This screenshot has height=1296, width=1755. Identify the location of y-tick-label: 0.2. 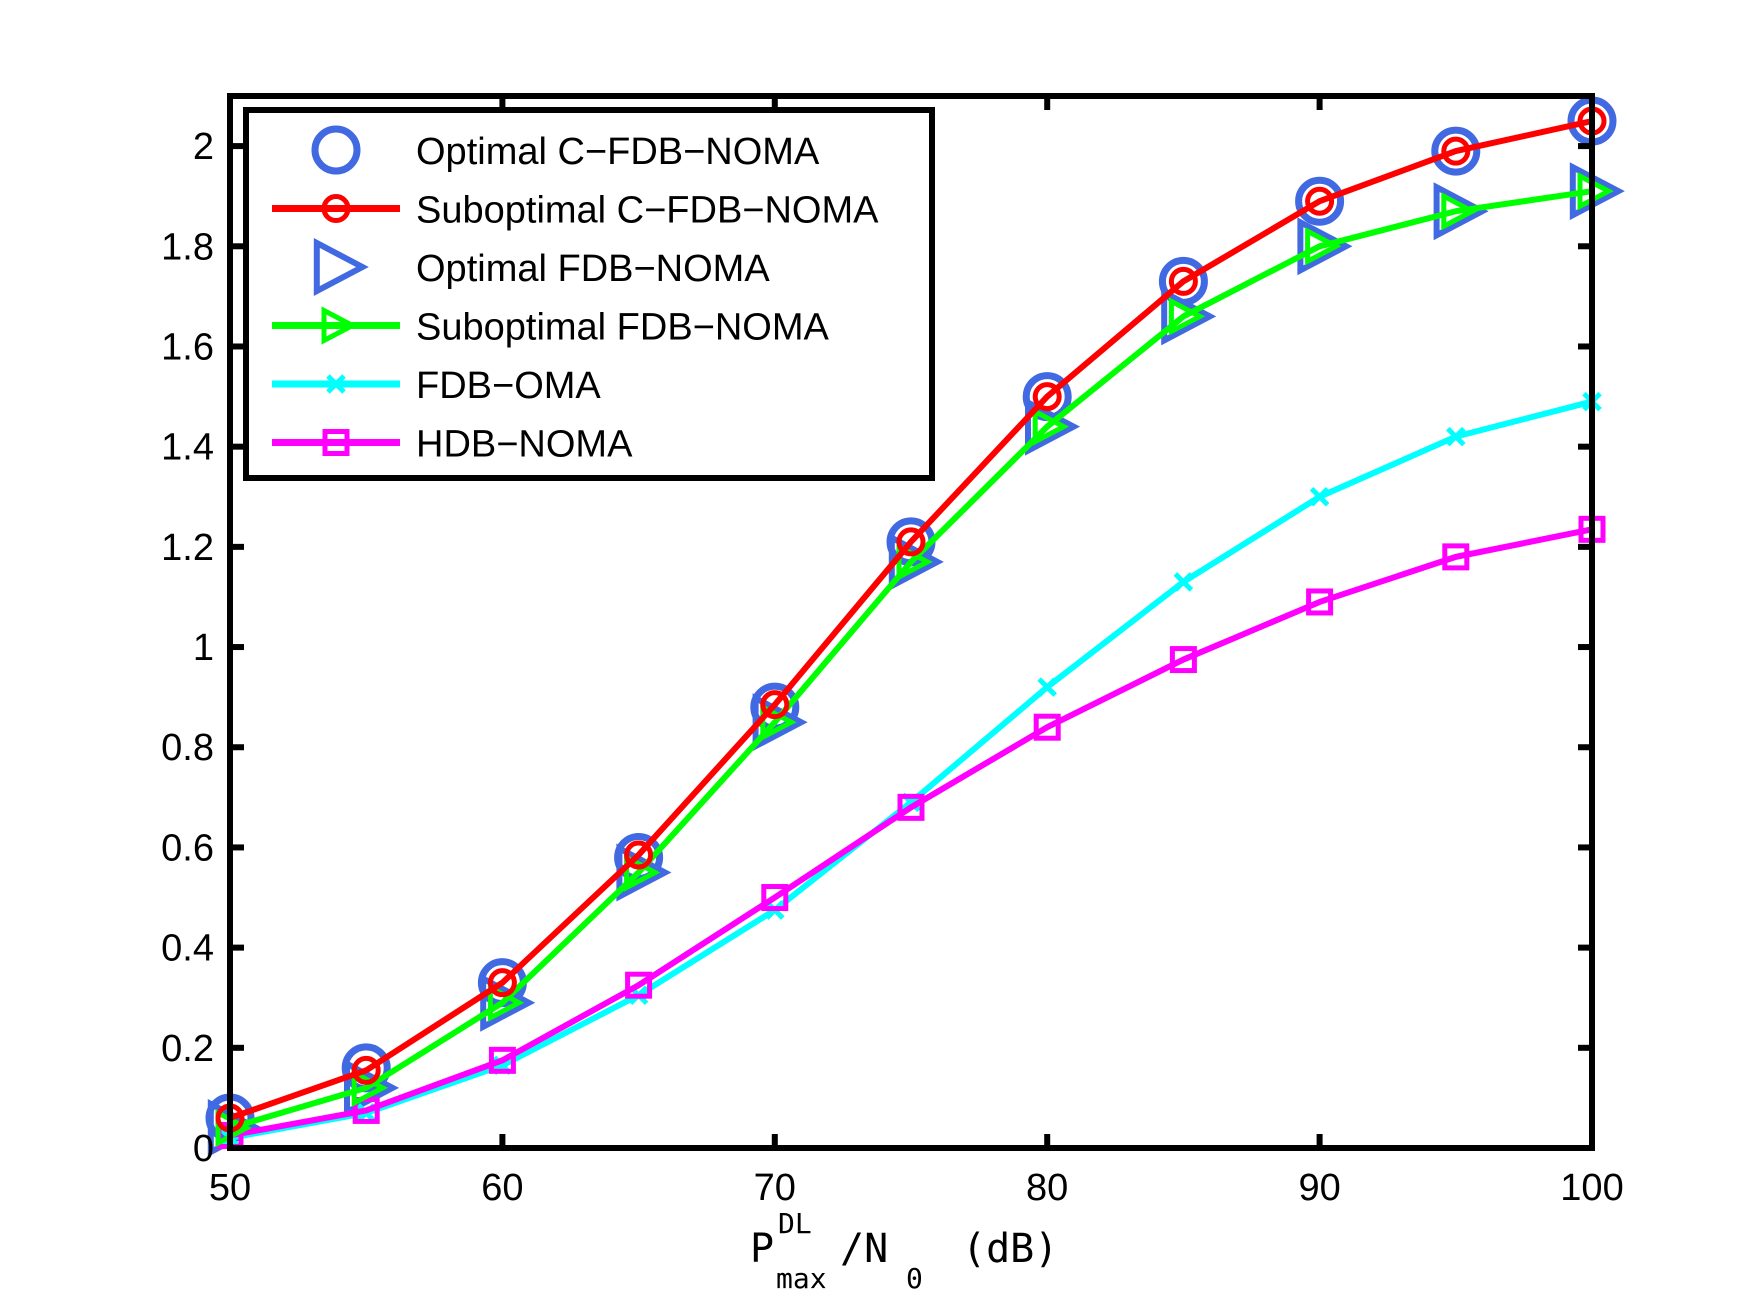
(187, 1049).